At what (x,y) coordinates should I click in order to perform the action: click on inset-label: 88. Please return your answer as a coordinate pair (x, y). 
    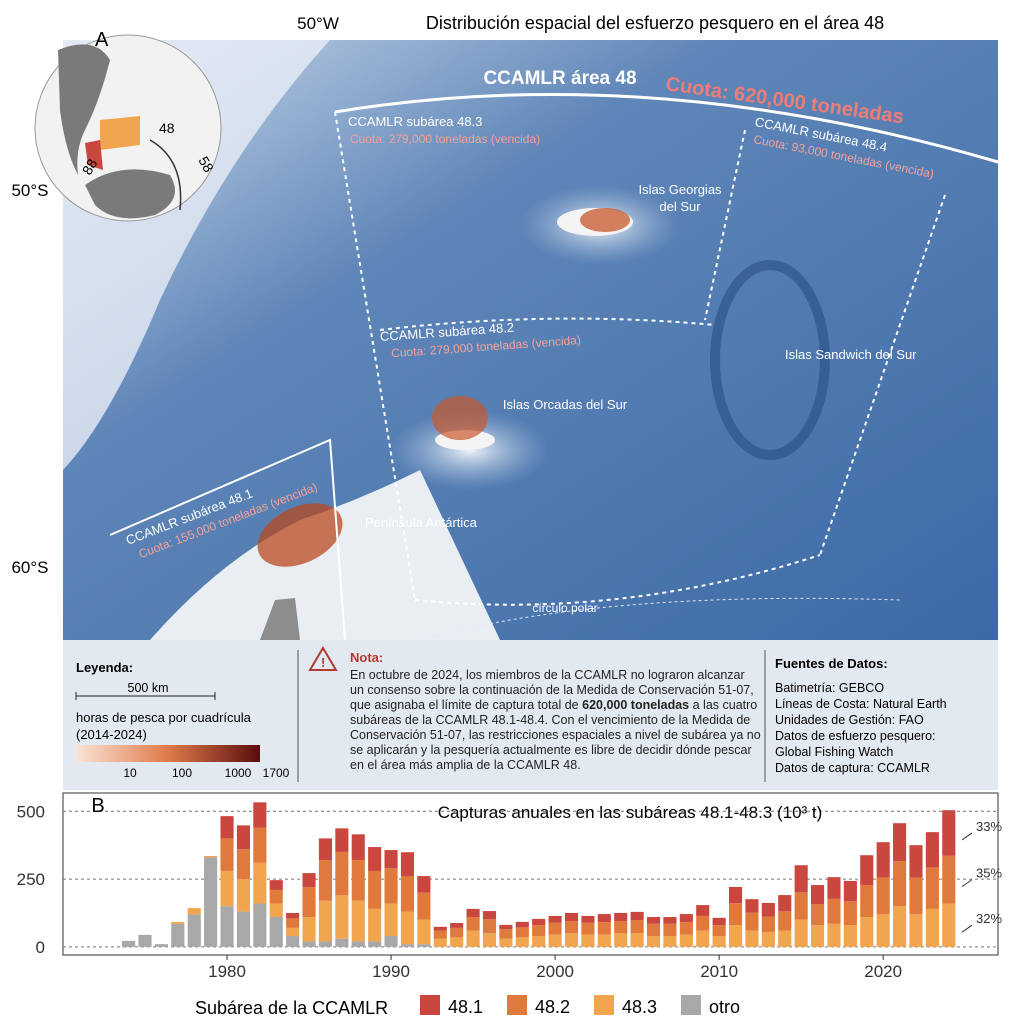
    Looking at the image, I should click on (90, 167).